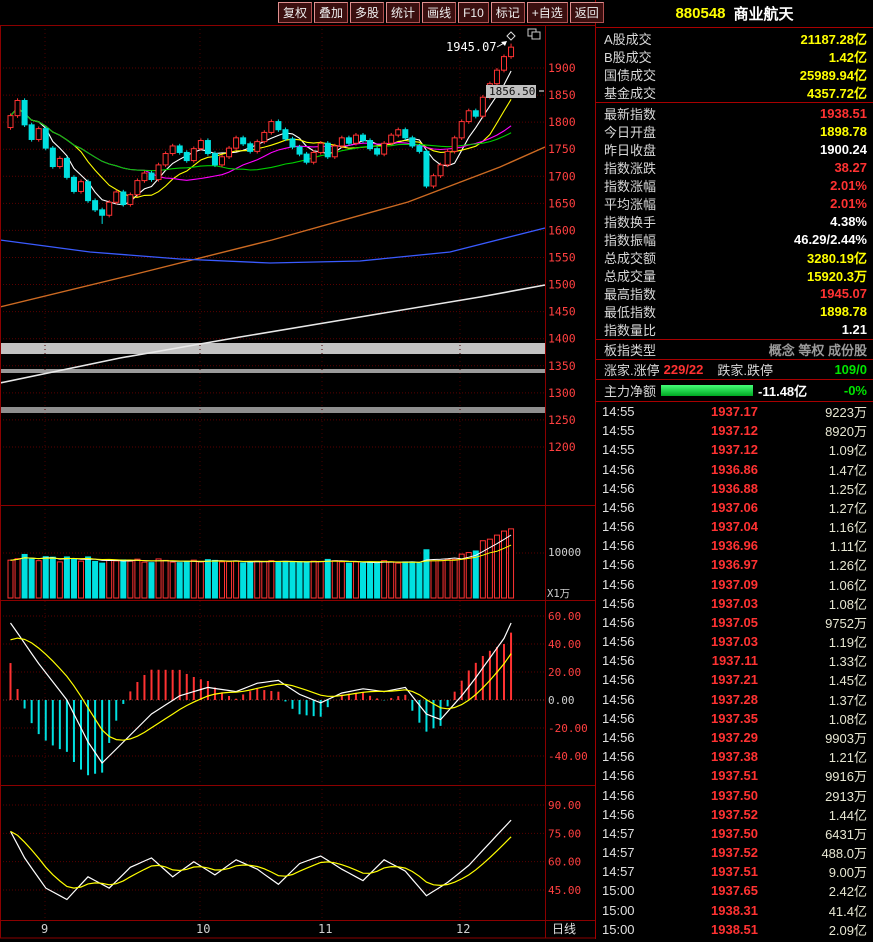 The width and height of the screenshot is (873, 942). I want to click on main-net-flow-label: 主力净额, so click(630, 391).